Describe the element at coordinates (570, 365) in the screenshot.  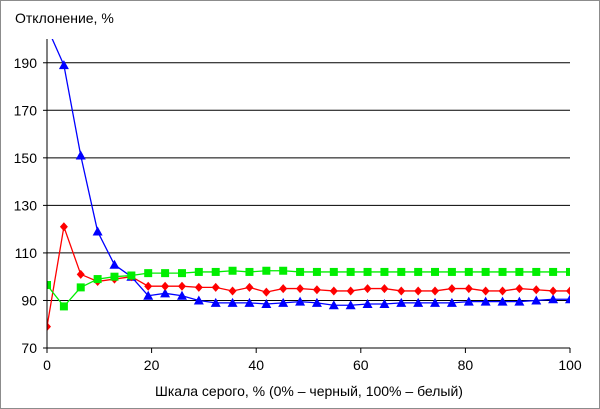
I see `x-tick-label-100: 100` at that location.